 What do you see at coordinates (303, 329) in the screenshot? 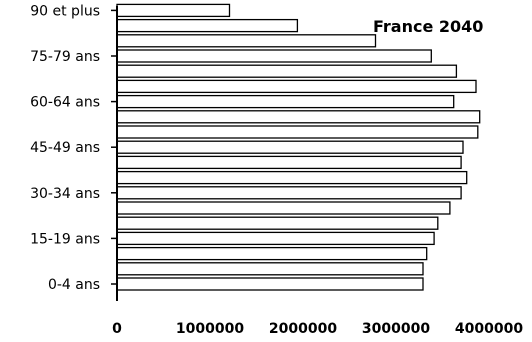
I see `x-tick-label: 2000000` at bounding box center [303, 329].